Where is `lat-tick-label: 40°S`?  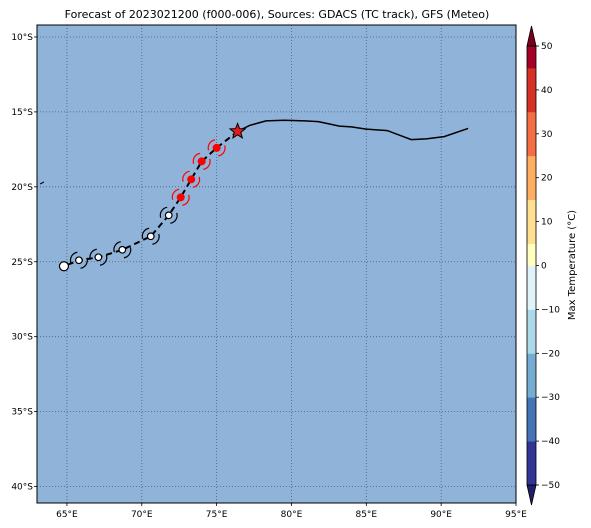
lat-tick-label: 40°S is located at coordinates (22, 488).